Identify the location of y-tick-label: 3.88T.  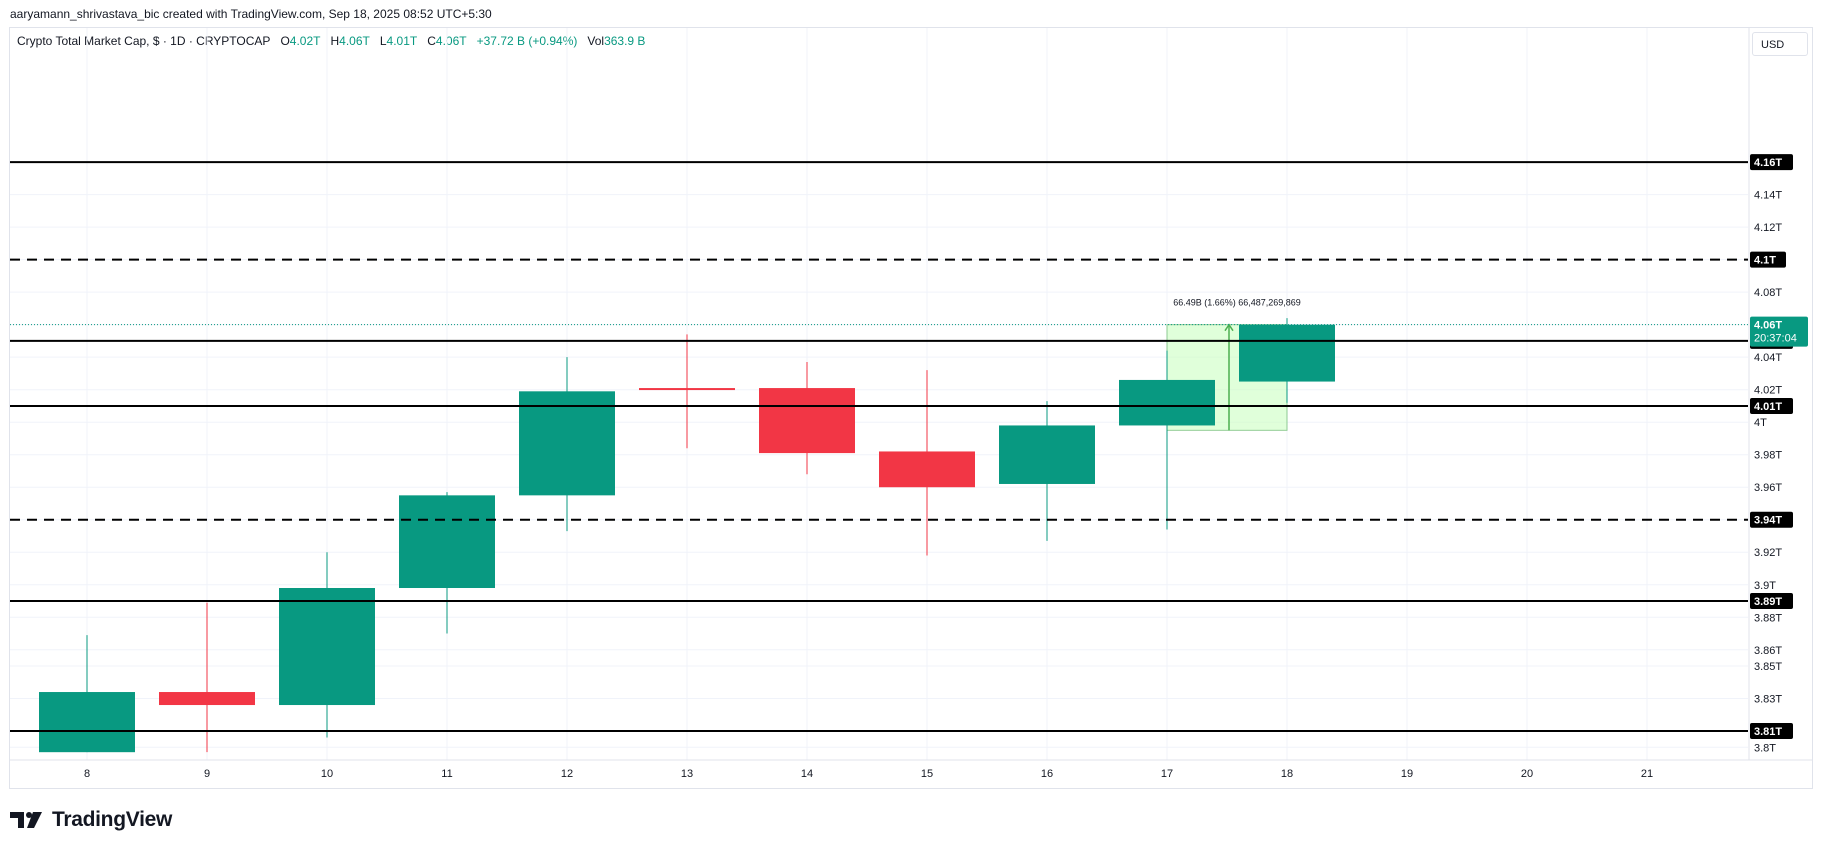
(1768, 618).